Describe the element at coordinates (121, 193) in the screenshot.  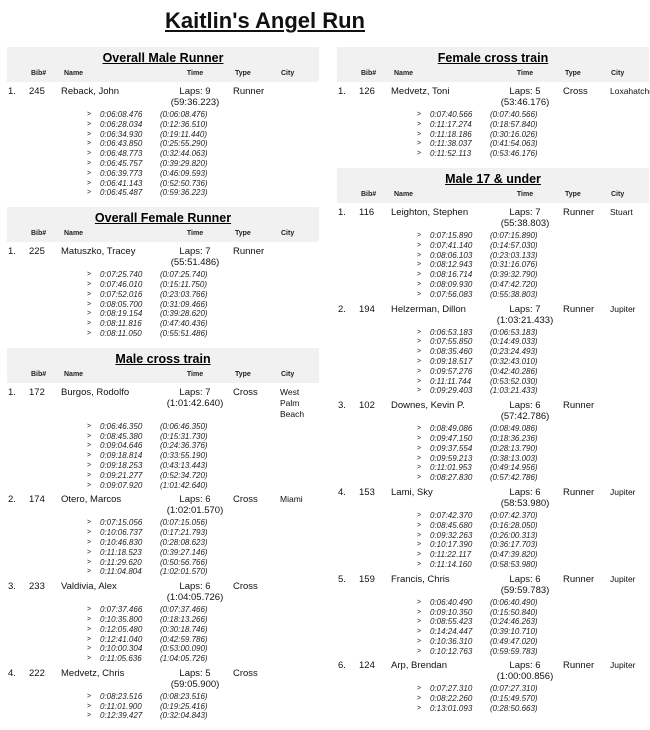
I see `lap-split-time: 0:06:45.487` at that location.